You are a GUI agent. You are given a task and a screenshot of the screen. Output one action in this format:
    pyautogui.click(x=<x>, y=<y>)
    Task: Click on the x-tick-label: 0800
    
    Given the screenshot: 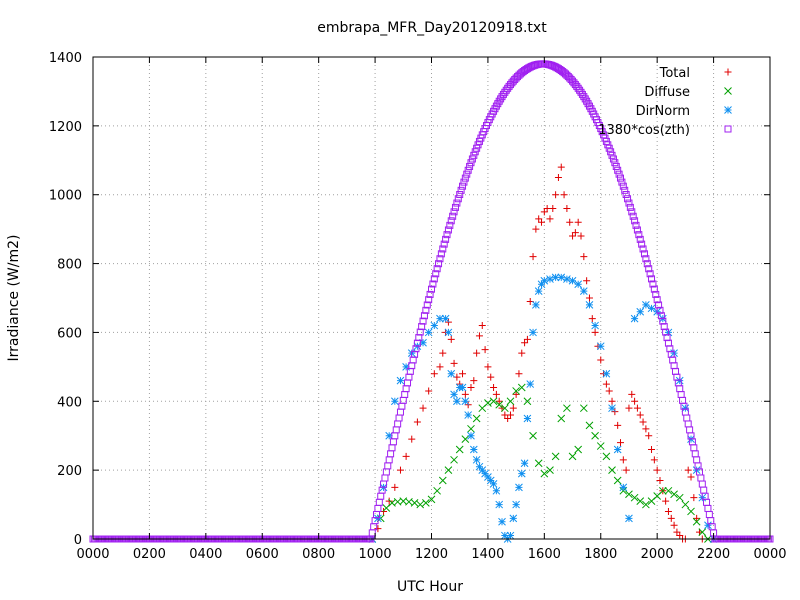 What is the action you would take?
    pyautogui.click(x=318, y=554)
    